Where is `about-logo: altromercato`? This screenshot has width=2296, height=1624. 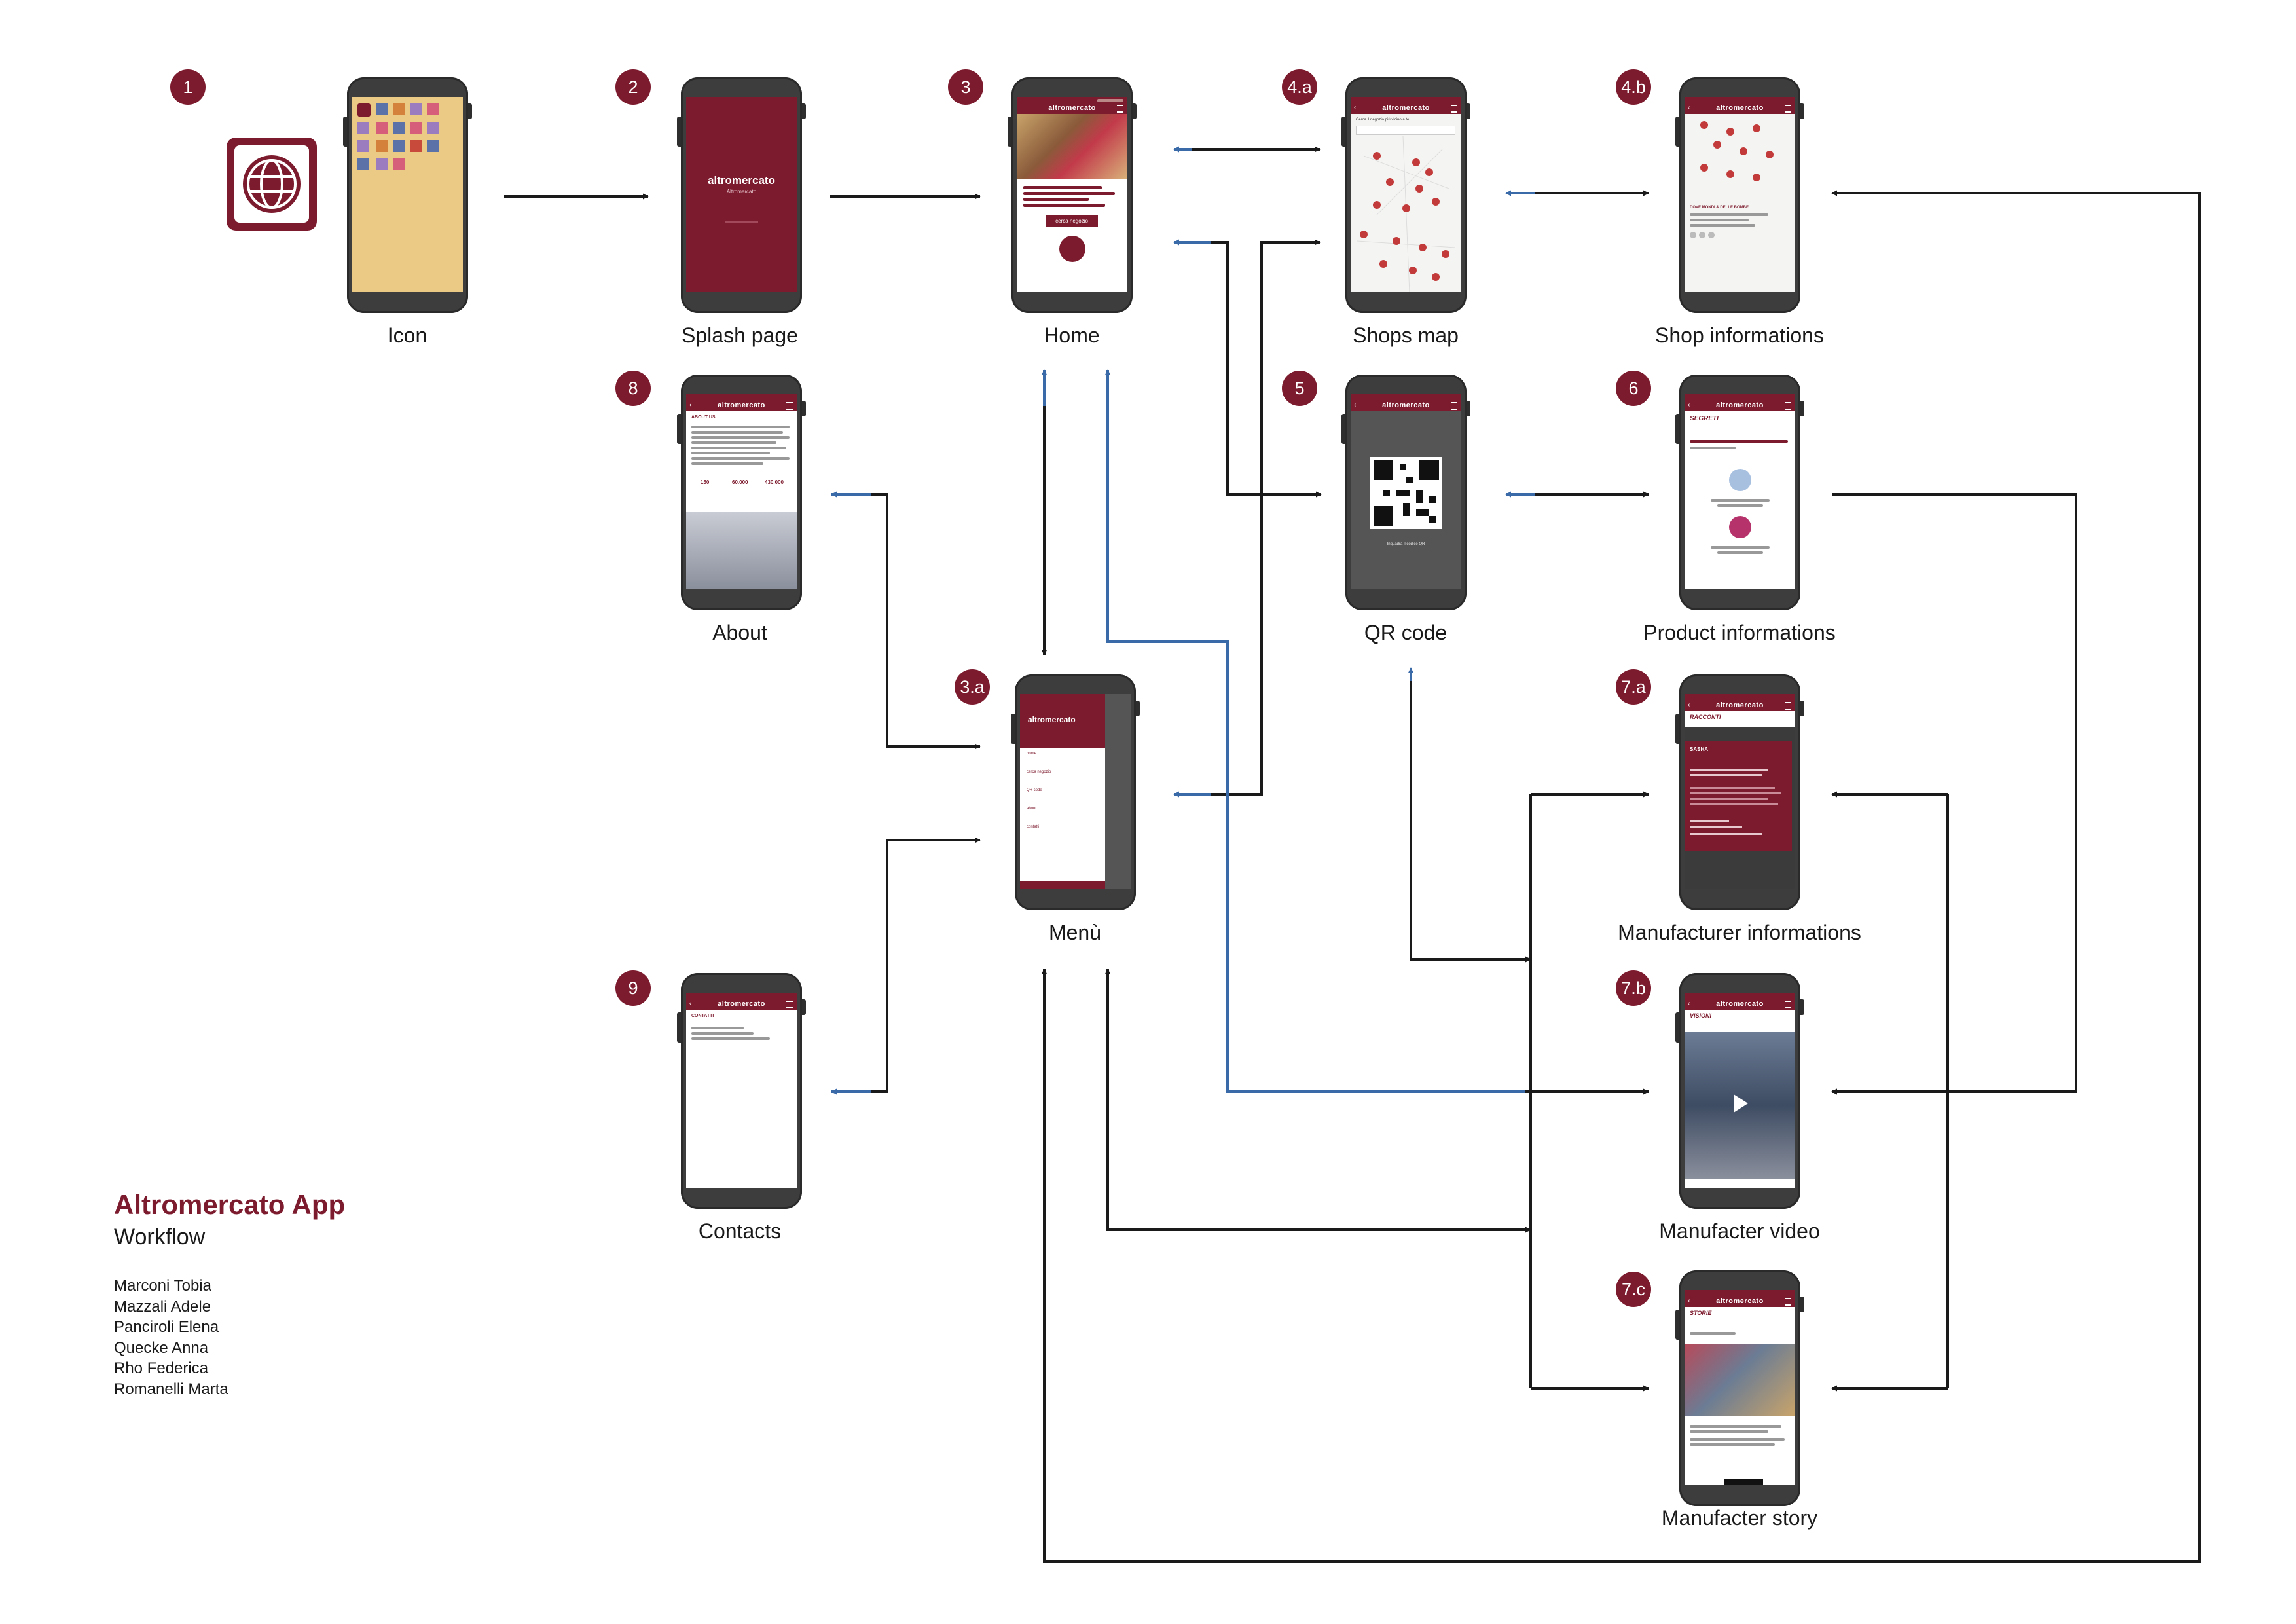
about-logo: altromercato is located at coordinates (741, 405).